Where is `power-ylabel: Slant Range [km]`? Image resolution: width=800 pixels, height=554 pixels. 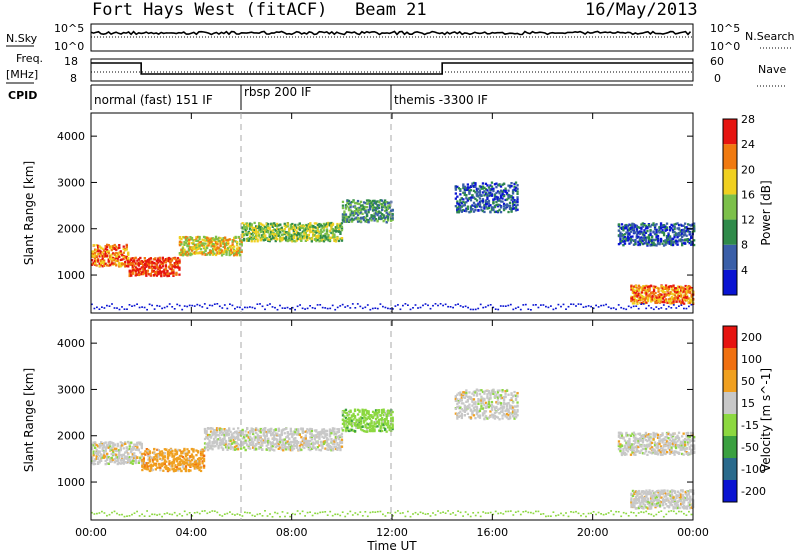 power-ylabel: Slant Range [km] is located at coordinates (29, 213).